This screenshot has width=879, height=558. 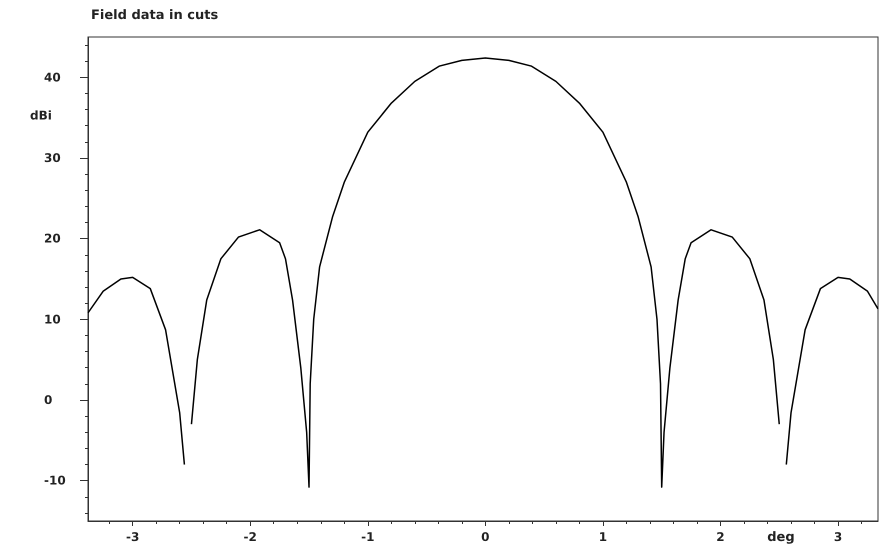 I want to click on x-tick-label: 2, so click(x=720, y=537).